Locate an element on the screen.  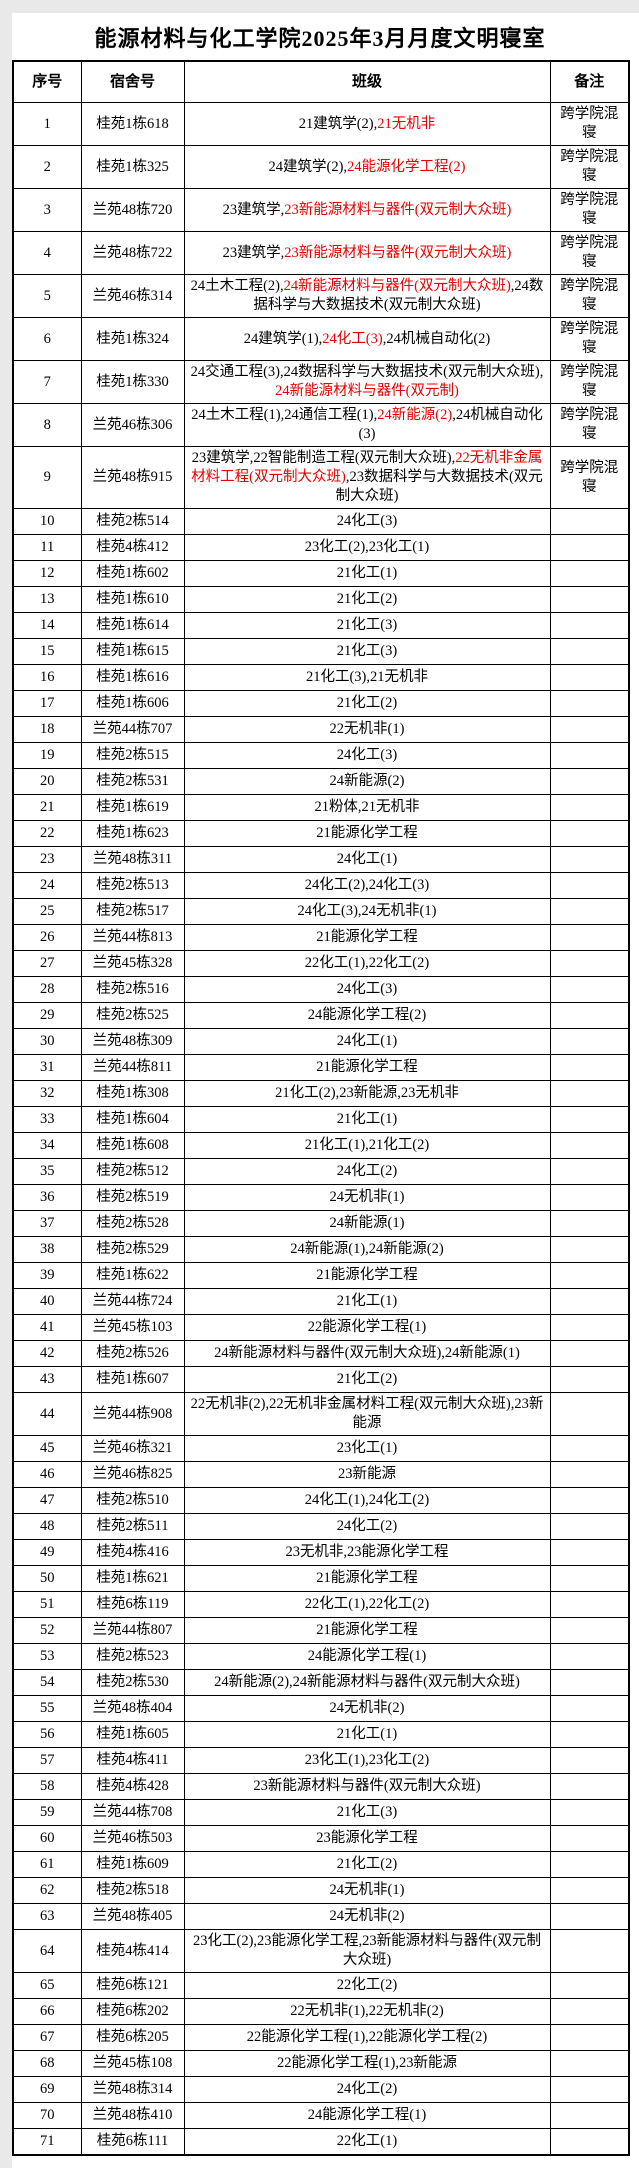
class-list-cell: 21化工(1) is located at coordinates (367, 1734).